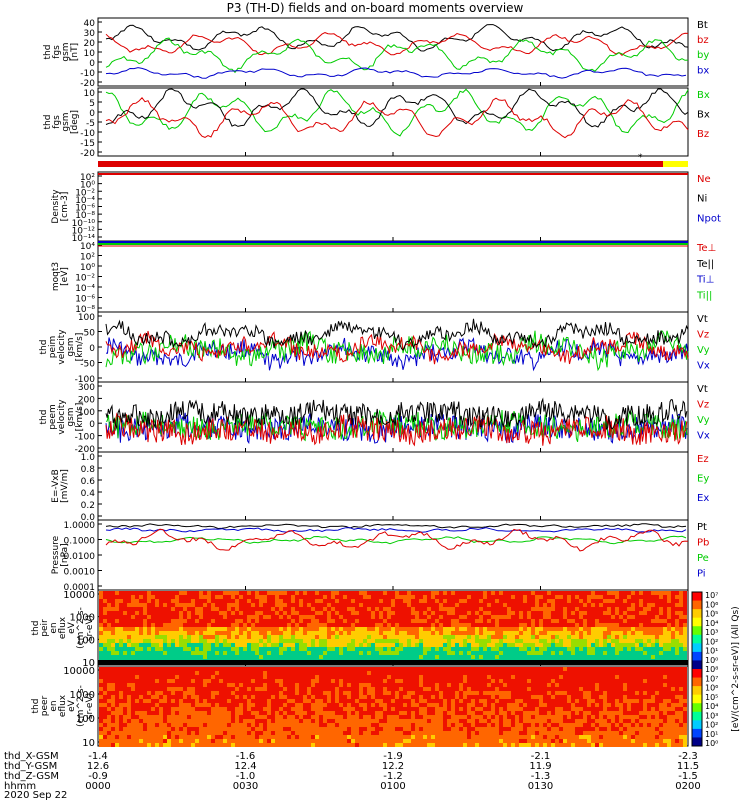 Image resolution: width=750 pixels, height=800 pixels. What do you see at coordinates (85, 450) in the screenshot?
I see `y-tick-label: -200` at bounding box center [85, 450].